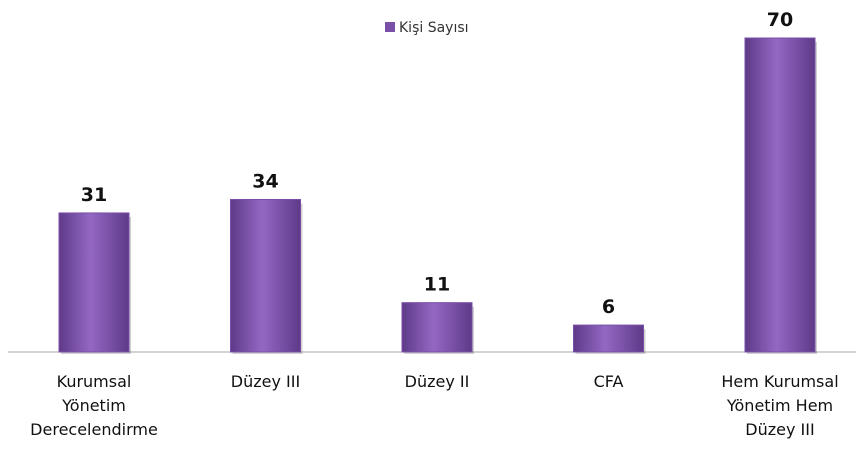  What do you see at coordinates (437, 381) in the screenshot?
I see `x-tick-label: Düzey II` at bounding box center [437, 381].